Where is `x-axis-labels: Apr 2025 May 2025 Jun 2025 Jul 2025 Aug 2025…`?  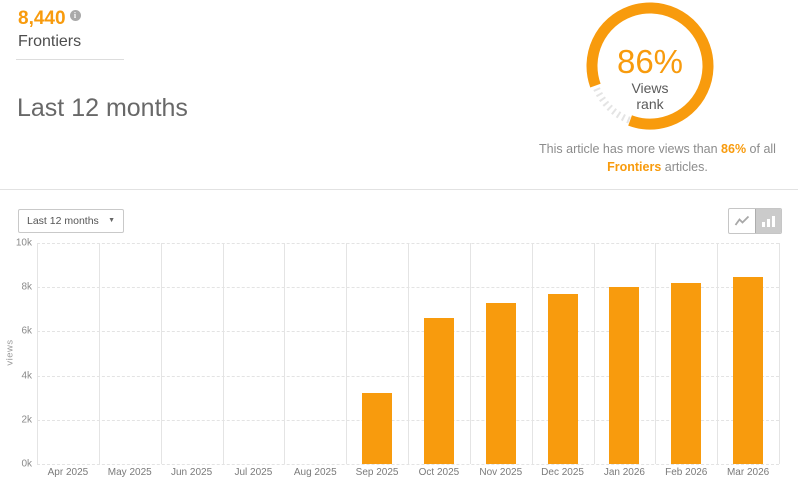 x-axis-labels: Apr 2025 May 2025 Jun 2025 Jul 2025 Aug 2025… is located at coordinates (408, 474).